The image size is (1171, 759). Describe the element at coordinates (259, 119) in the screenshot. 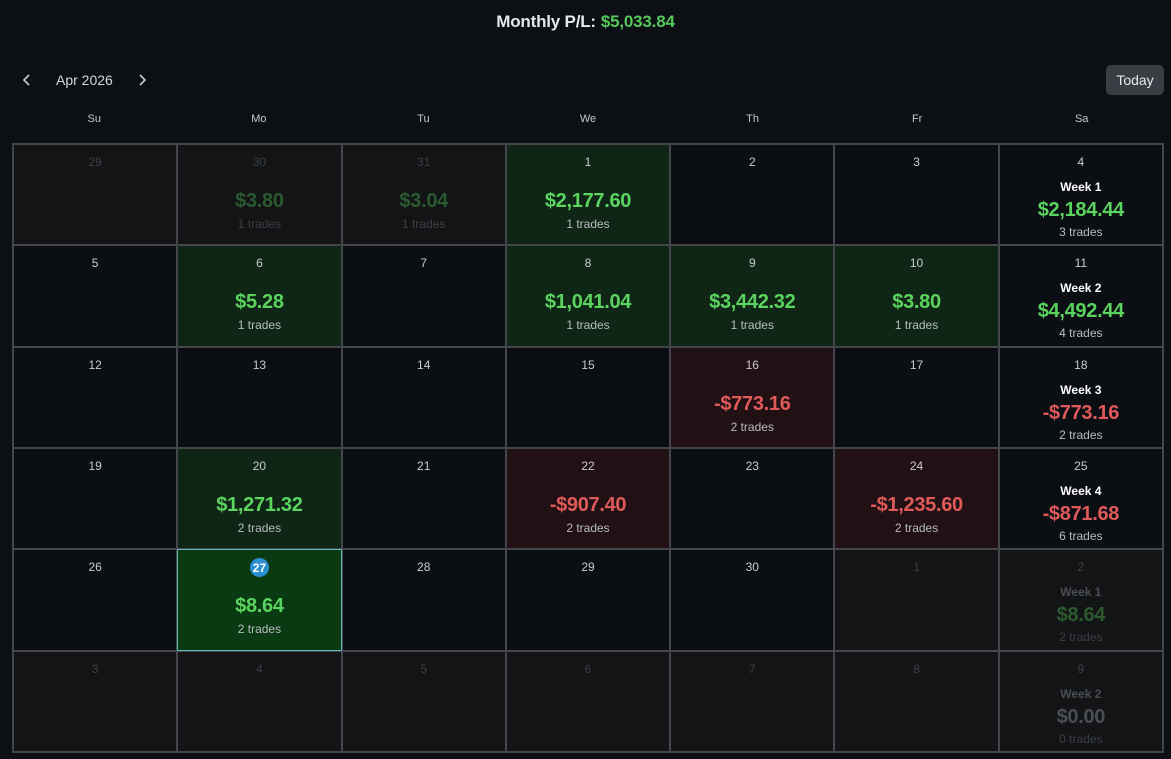

I see `weekday-label: Mo` at that location.